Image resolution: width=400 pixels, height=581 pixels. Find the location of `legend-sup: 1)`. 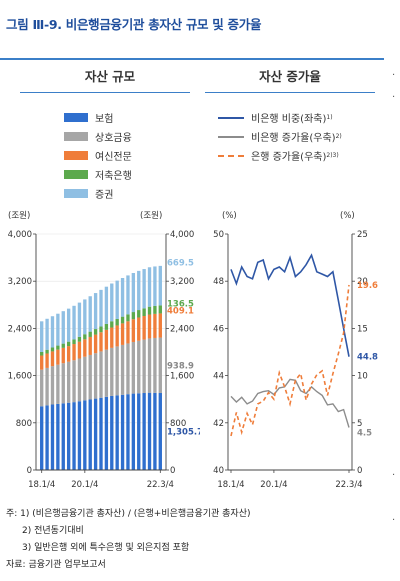

legend-sup: 1) is located at coordinates (329, 117).